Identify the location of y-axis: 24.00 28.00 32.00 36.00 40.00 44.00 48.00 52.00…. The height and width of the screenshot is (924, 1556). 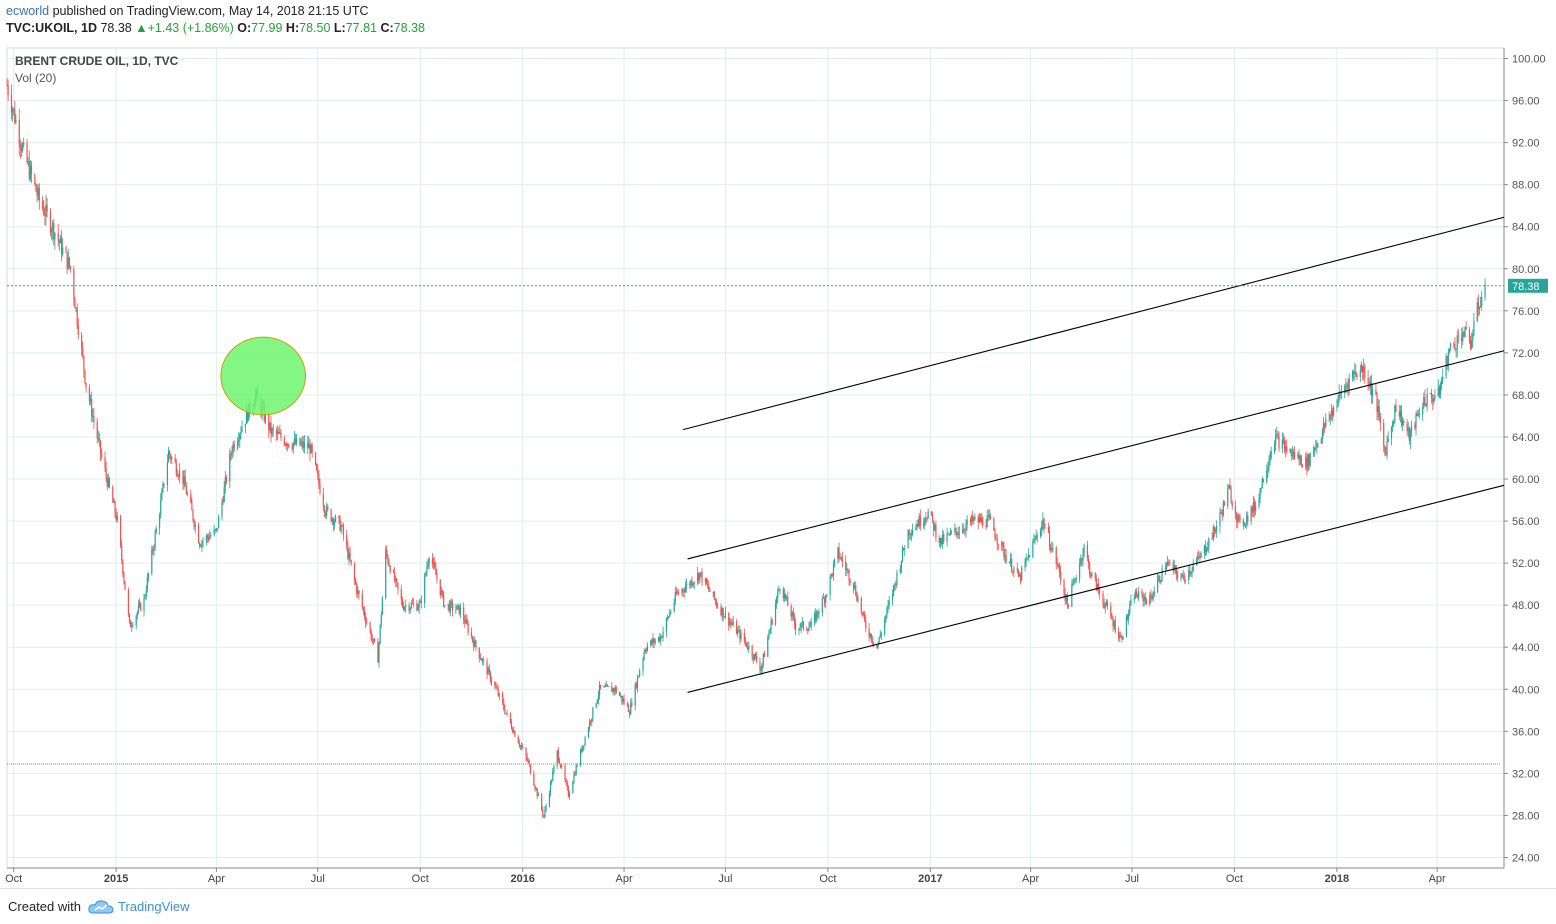
(1525, 458).